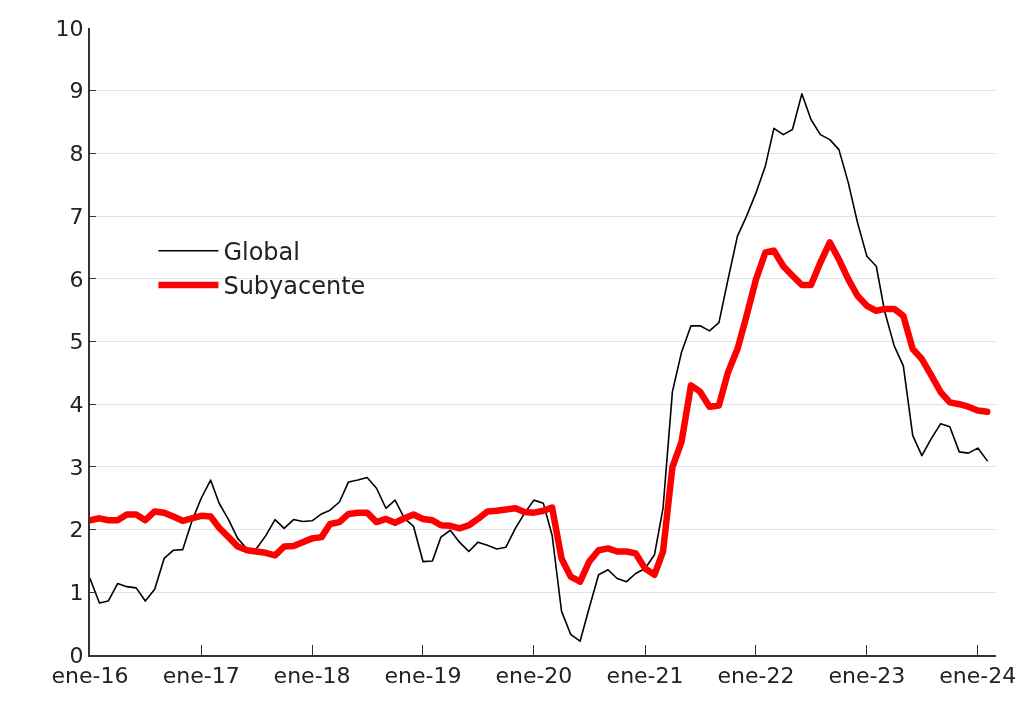 The width and height of the screenshot is (1028, 717). Describe the element at coordinates (312, 676) in the screenshot. I see `x-tick-label: ene-18` at that location.